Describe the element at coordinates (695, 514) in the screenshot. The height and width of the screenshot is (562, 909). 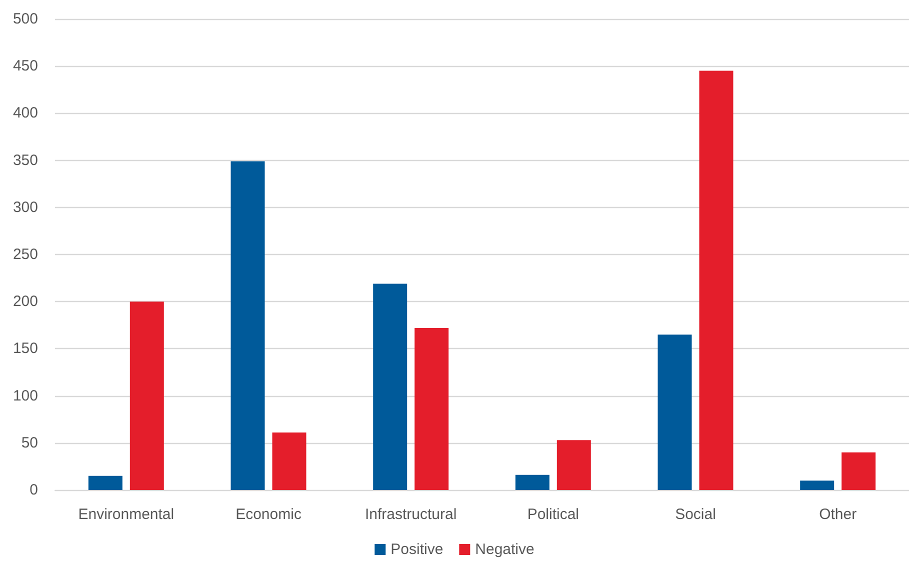
I see `x-tick-label: Social` at that location.